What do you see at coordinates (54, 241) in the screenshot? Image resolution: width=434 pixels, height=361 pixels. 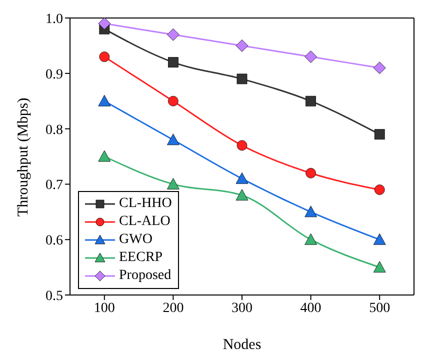 I see `y-tick-label: 0.6` at bounding box center [54, 241].